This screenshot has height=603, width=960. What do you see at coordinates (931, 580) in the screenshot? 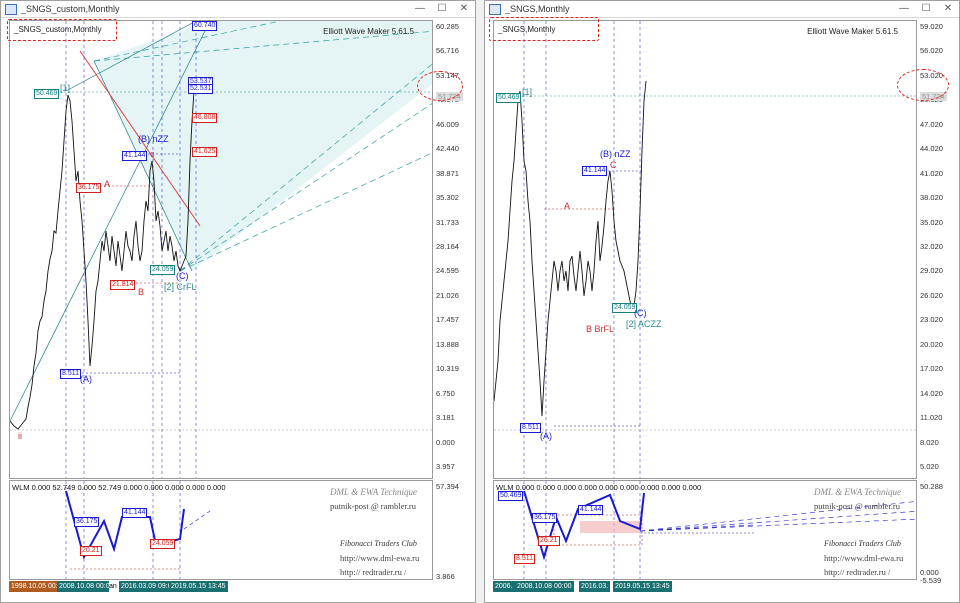
I see `sub-axis-tick: -5.539` at bounding box center [931, 580].